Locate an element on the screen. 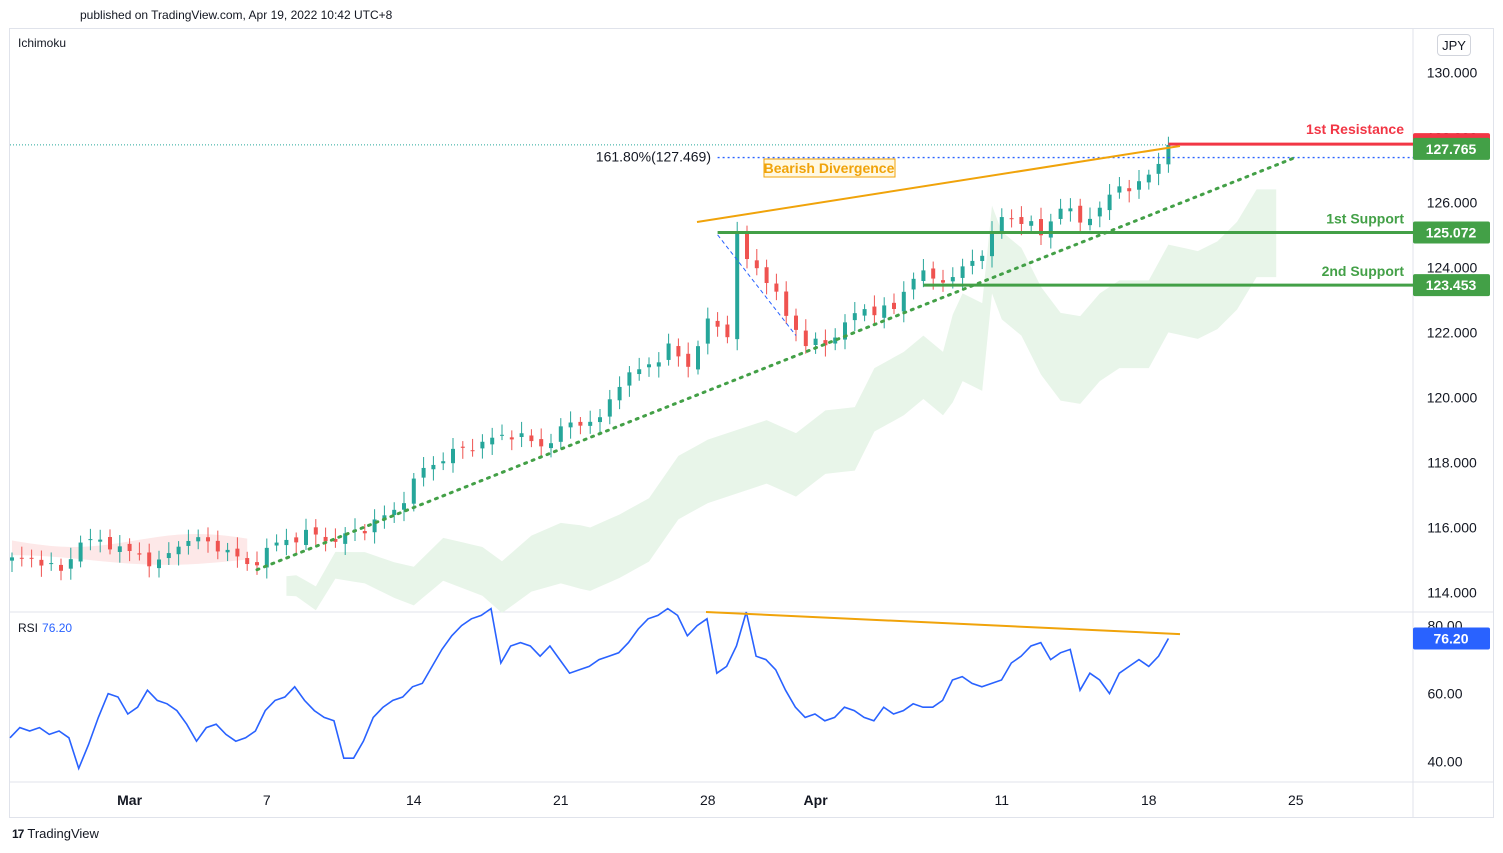 The image size is (1503, 853). rsi-line is located at coordinates (589, 689).